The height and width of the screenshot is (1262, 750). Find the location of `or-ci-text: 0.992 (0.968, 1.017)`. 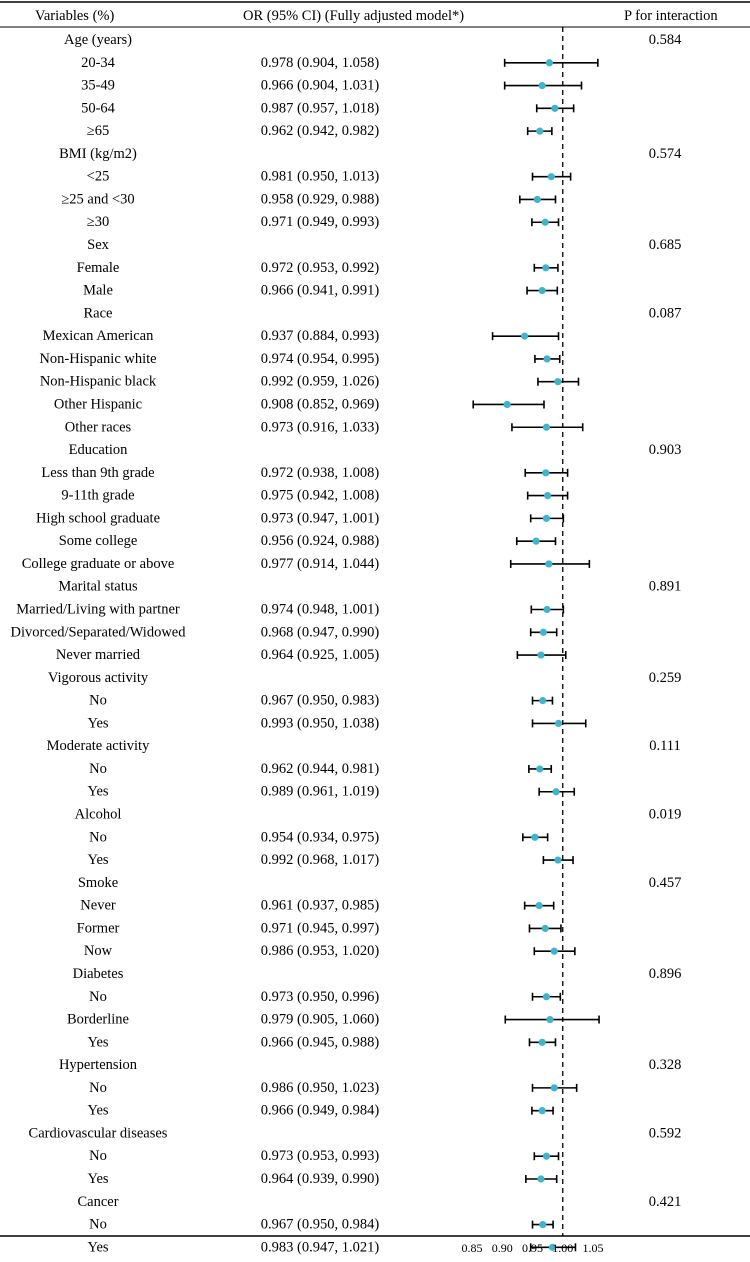

or-ci-text: 0.992 (0.968, 1.017) is located at coordinates (320, 860).